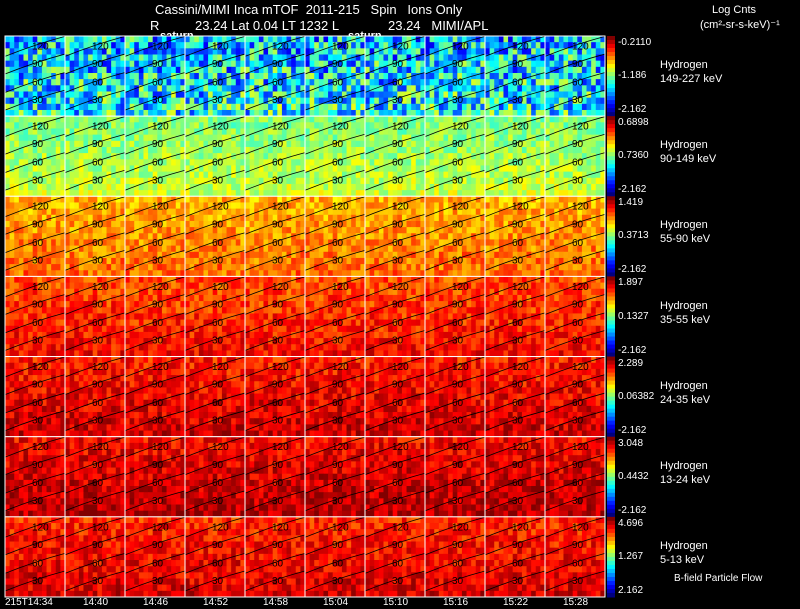 The height and width of the screenshot is (609, 800). Describe the element at coordinates (220, 46) in the screenshot. I see `contour-label: 120` at that location.